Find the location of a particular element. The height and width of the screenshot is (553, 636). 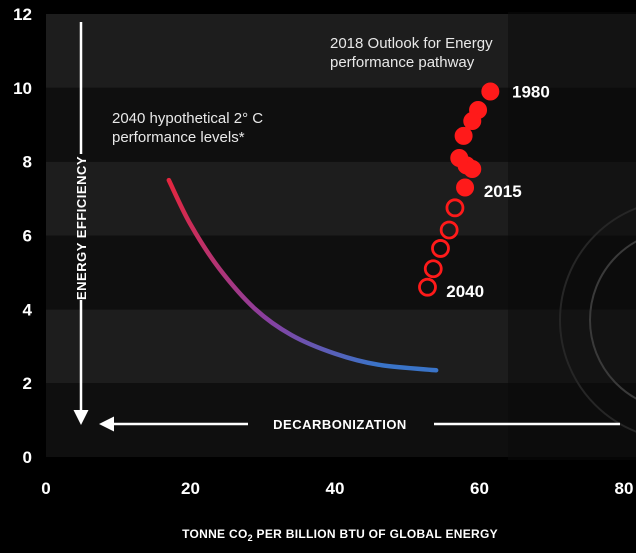

disc-decoration-outer is located at coordinates (597, 320).